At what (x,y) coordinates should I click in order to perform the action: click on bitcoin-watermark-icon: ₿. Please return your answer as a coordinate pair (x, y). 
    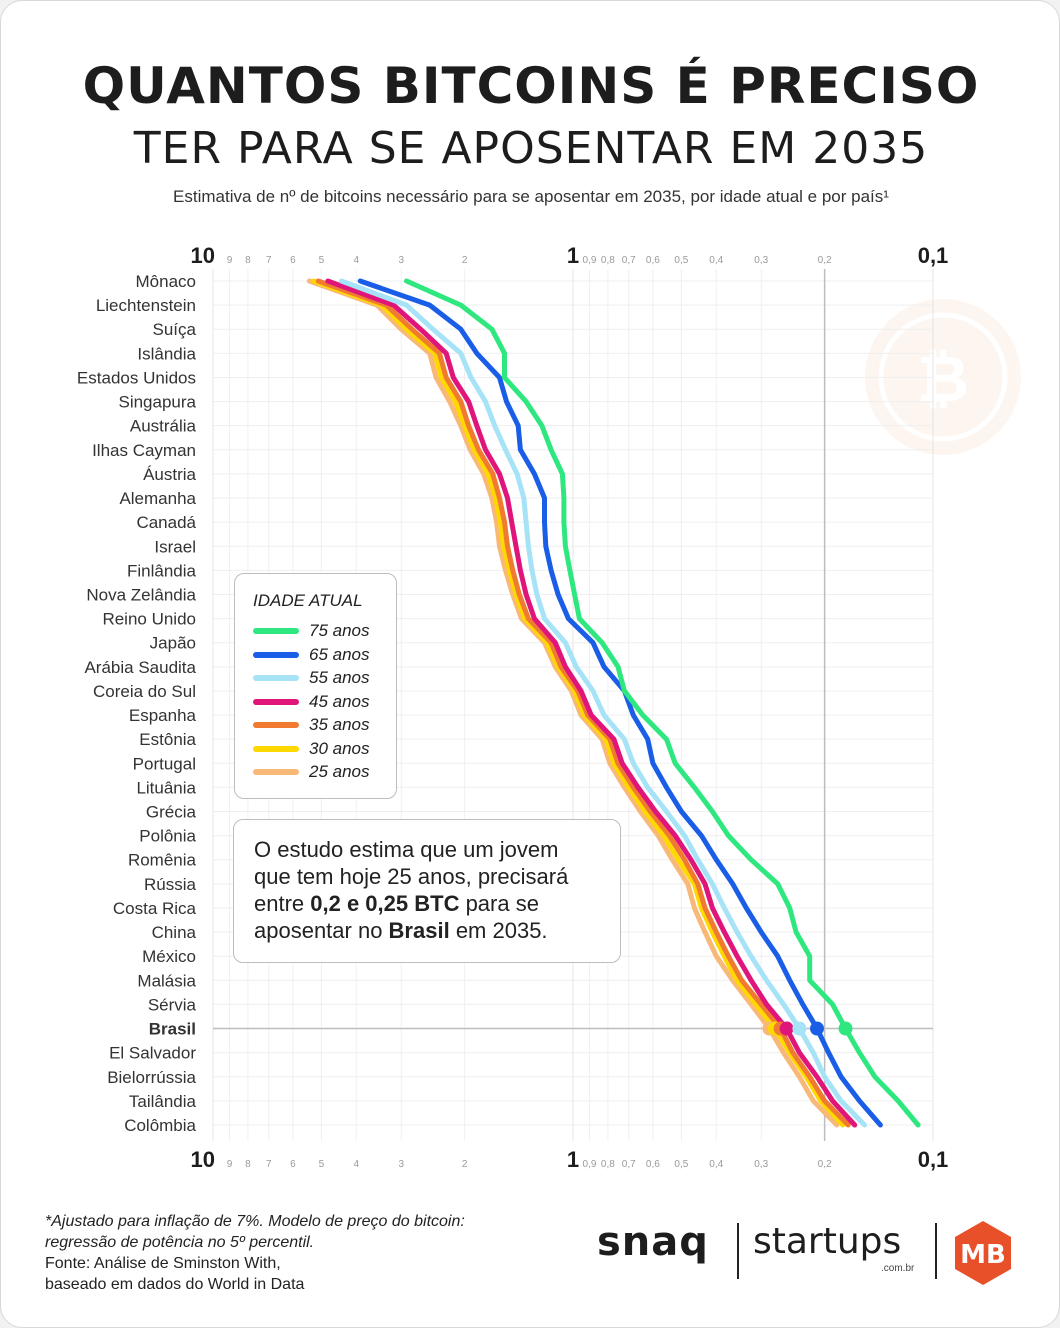
    Looking at the image, I should click on (943, 377).